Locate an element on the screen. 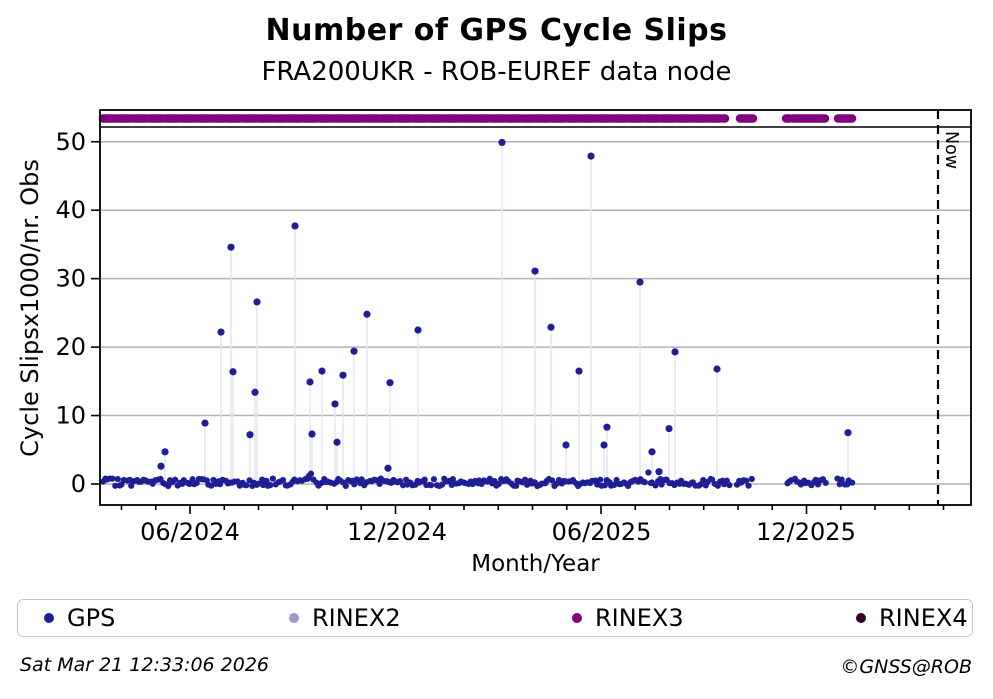 The image size is (993, 699). legend: GPS RINEX2 RINEX3 RINEX4 is located at coordinates (495, 618).